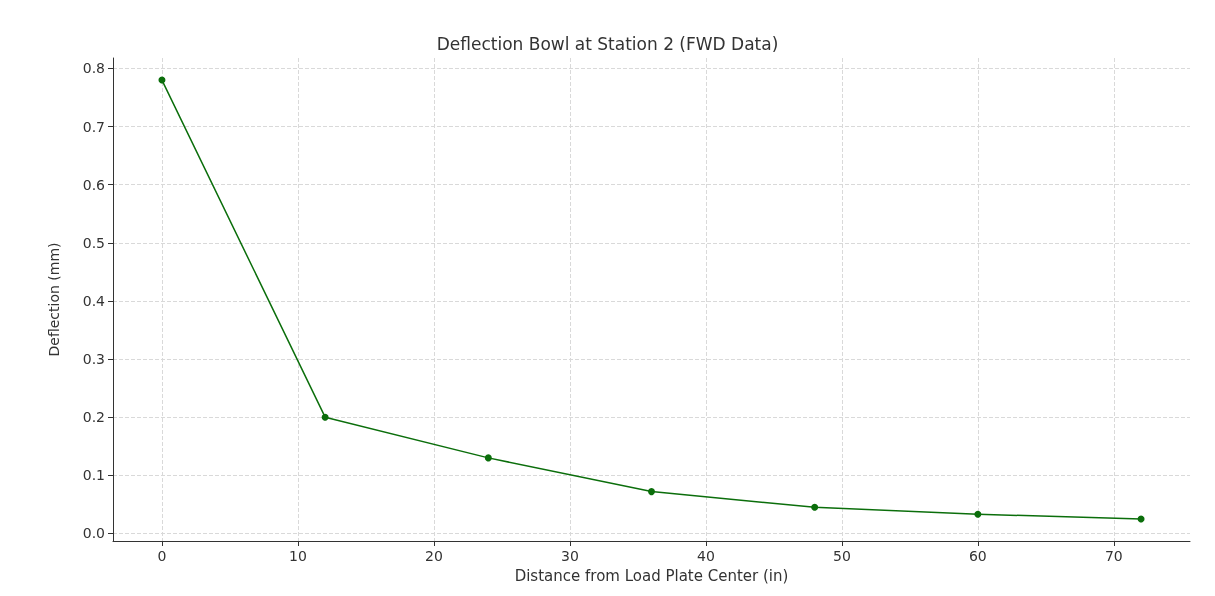 This screenshot has height=596, width=1215. Describe the element at coordinates (607, 43) in the screenshot. I see `chart-title: Deflection Bowl at Station 2 (FWD Data)` at that location.